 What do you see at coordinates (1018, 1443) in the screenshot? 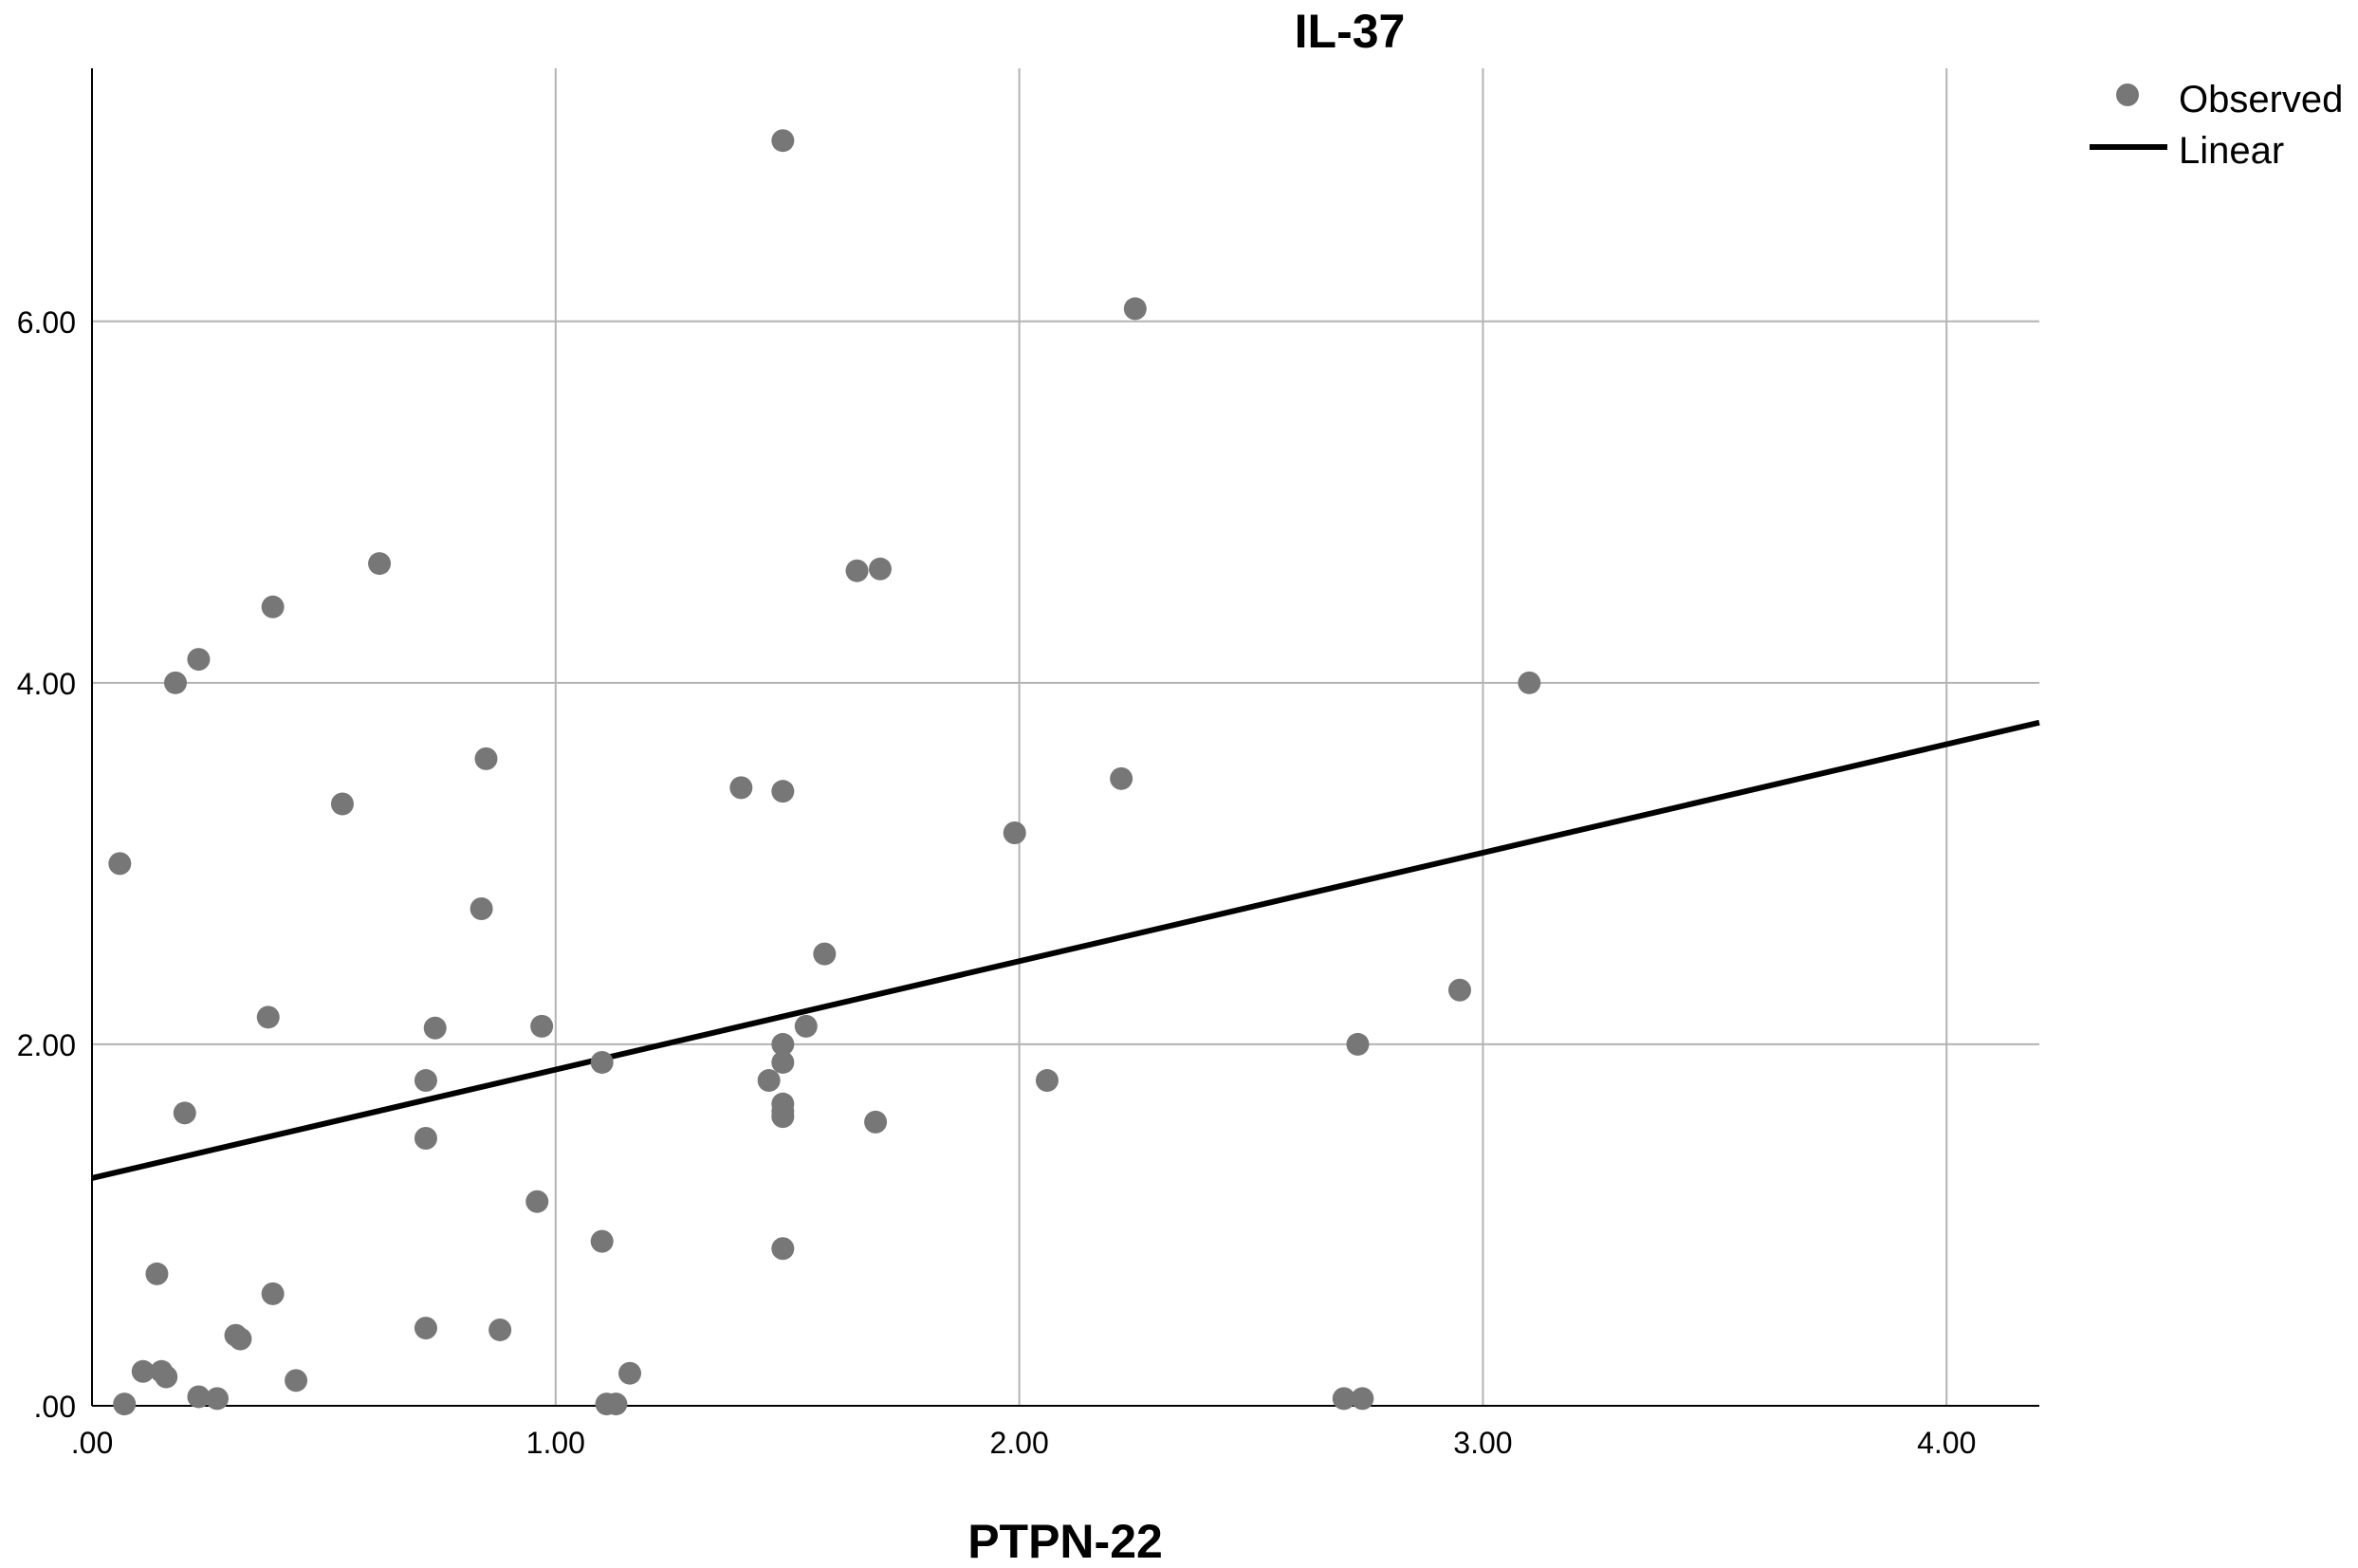
I see `x-tick-label: 2.00` at bounding box center [1018, 1443].